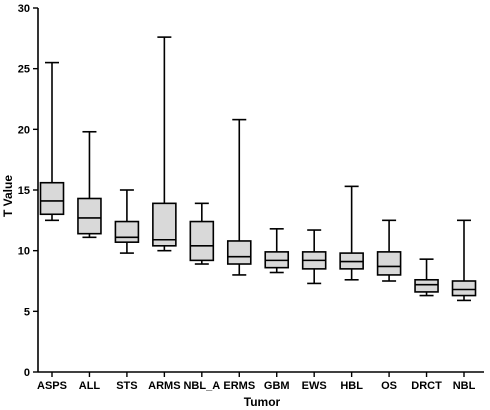 This screenshot has height=410, width=490. What do you see at coordinates (90, 386) in the screenshot?
I see `x-tick-label: ALL` at bounding box center [90, 386].